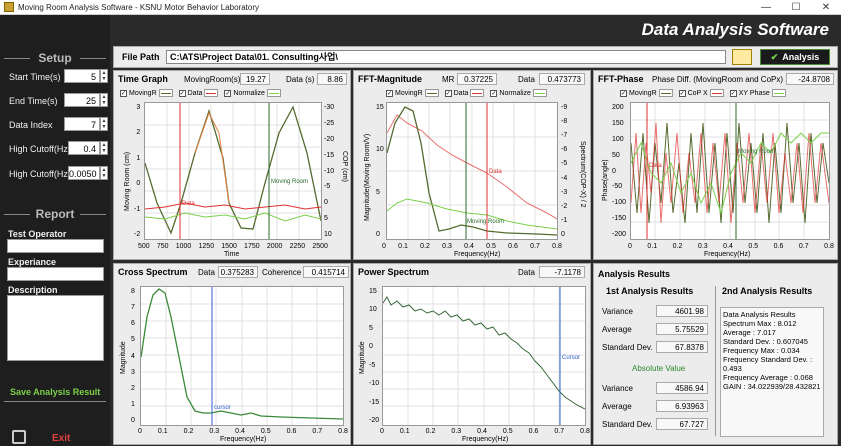 The width and height of the screenshot is (841, 446). I want to click on data-index-spinner: ▲ ▼, so click(104, 124).